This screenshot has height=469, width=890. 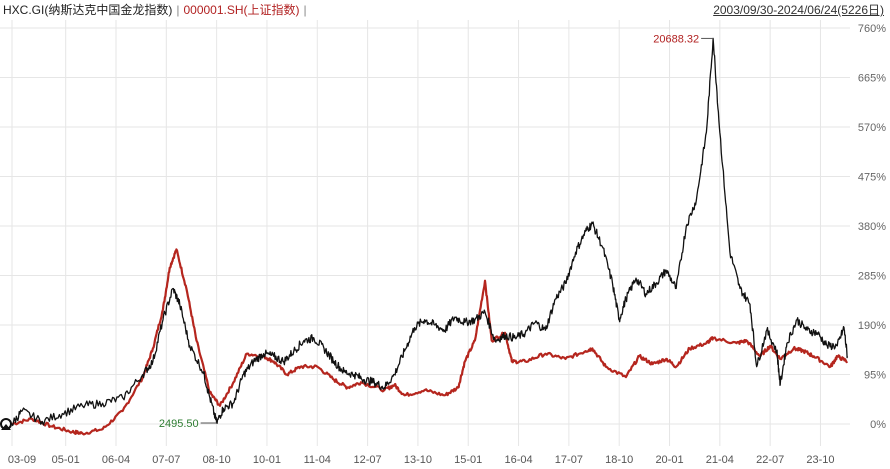 I want to click on legend-series-hxc: HXC.GI(纳斯达克中国金龙指数), so click(x=88, y=10).